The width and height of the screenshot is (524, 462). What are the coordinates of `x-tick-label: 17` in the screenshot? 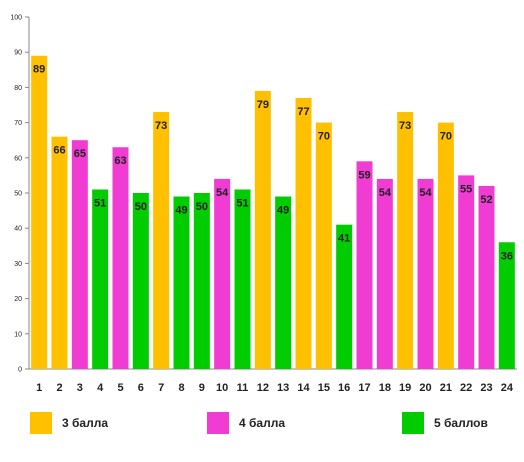 It's located at (364, 388).